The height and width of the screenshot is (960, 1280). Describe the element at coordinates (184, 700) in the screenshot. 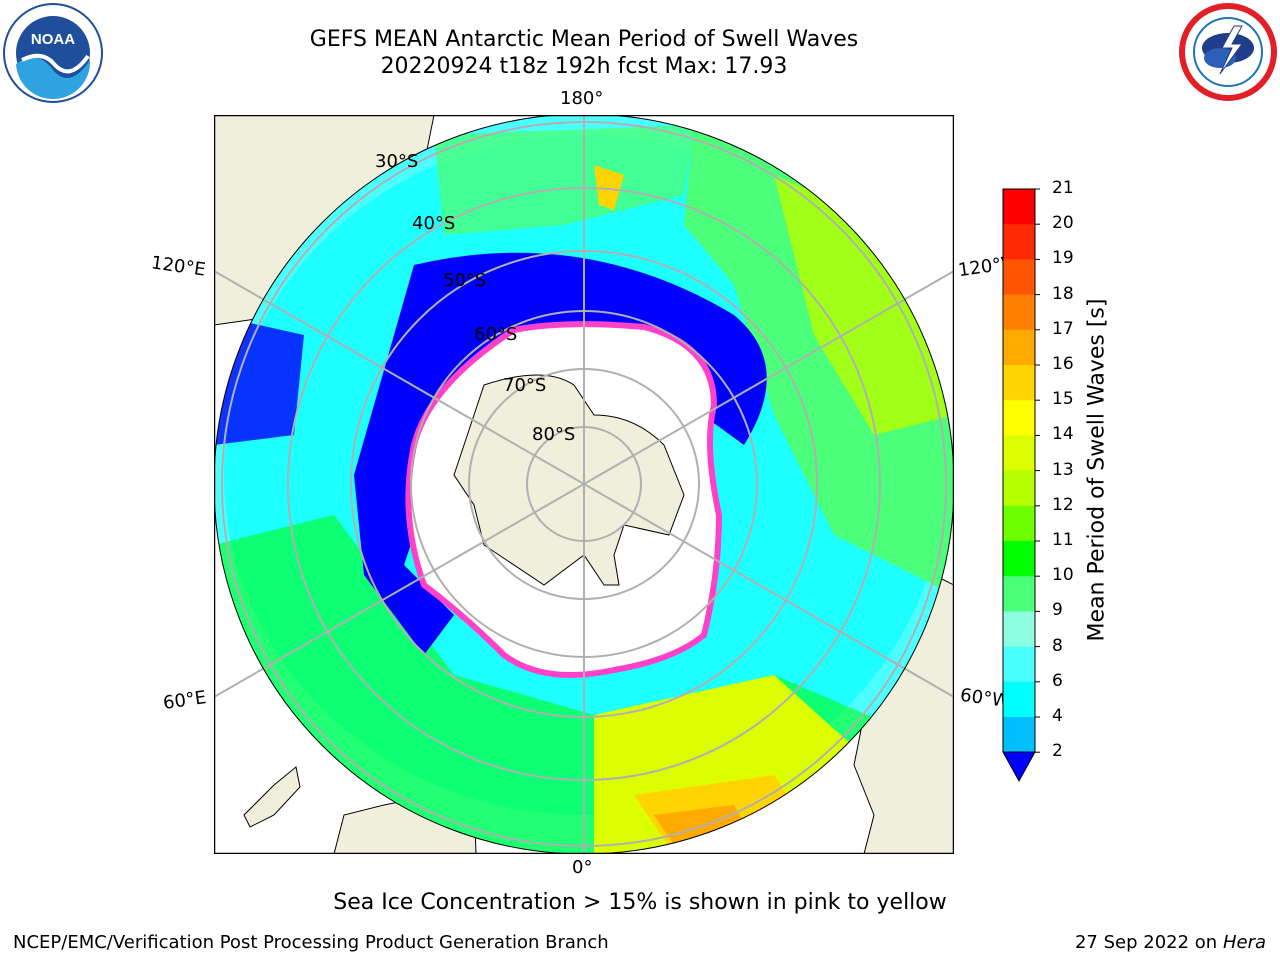

I see `lon-label-60e: 60°E` at that location.